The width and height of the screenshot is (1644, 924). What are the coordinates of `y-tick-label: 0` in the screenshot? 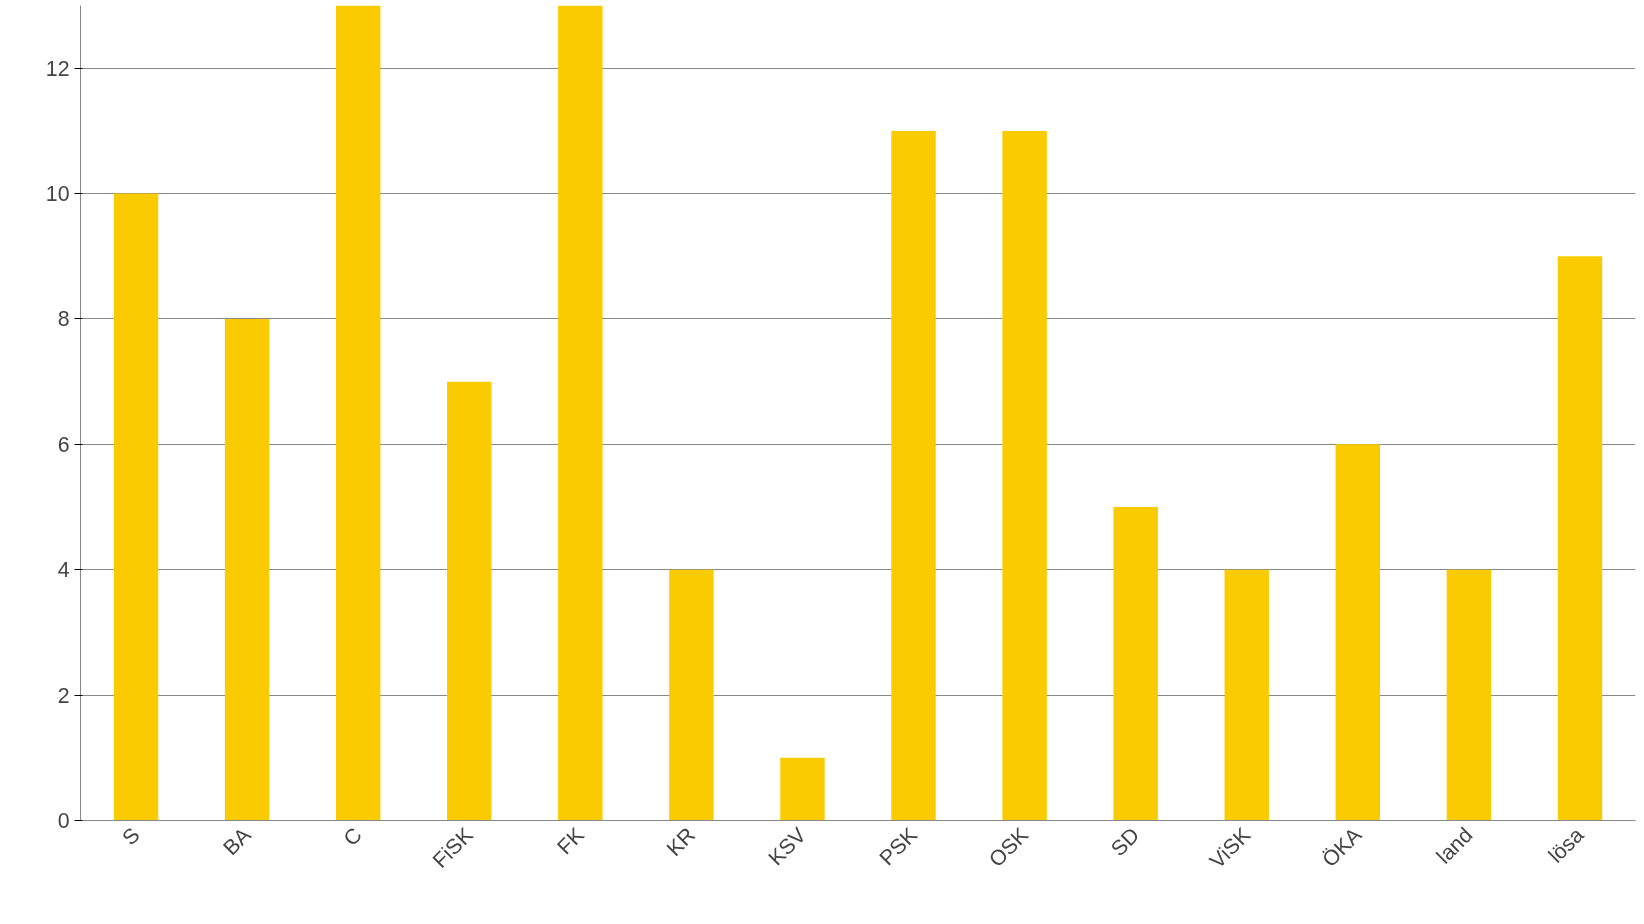 It's located at (63, 821).